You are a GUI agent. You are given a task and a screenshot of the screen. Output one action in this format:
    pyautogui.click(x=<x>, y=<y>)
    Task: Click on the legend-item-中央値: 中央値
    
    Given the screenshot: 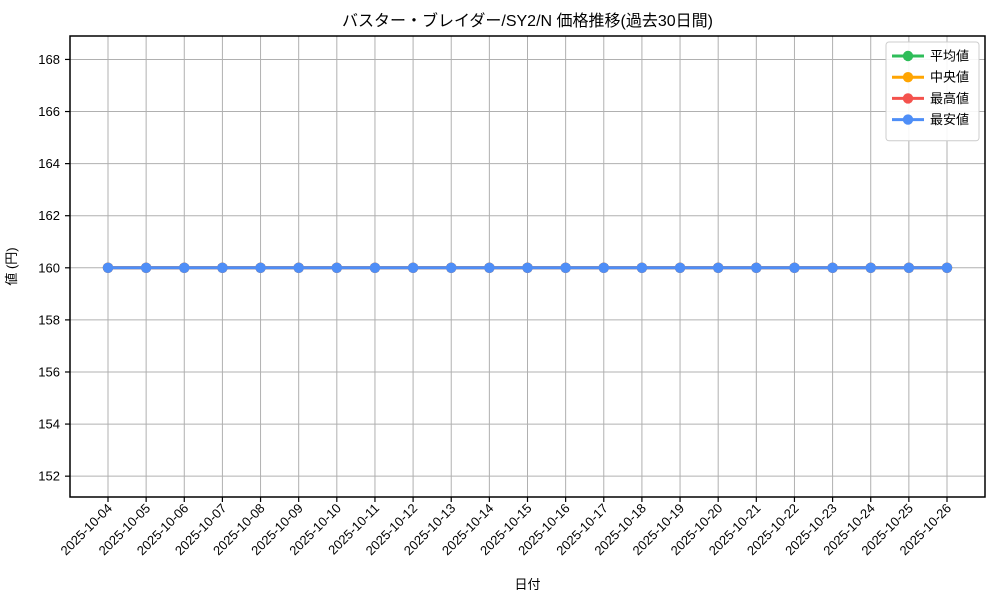 What is the action you would take?
    pyautogui.click(x=930, y=77)
    